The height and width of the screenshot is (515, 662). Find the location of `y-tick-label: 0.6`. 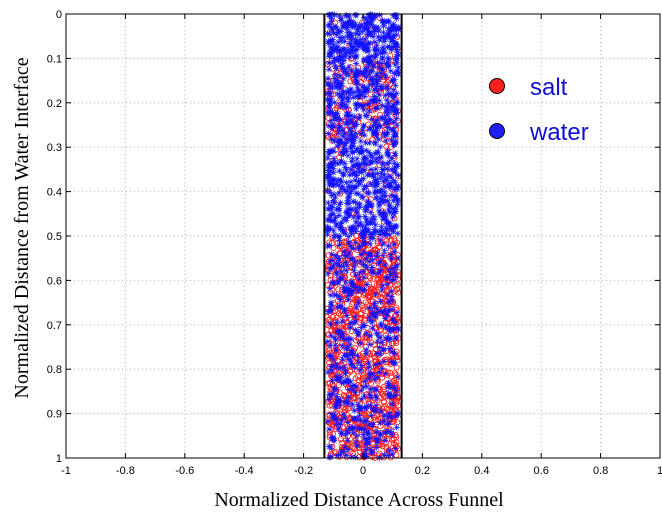

y-tick-label: 0.6 is located at coordinates (54, 281).